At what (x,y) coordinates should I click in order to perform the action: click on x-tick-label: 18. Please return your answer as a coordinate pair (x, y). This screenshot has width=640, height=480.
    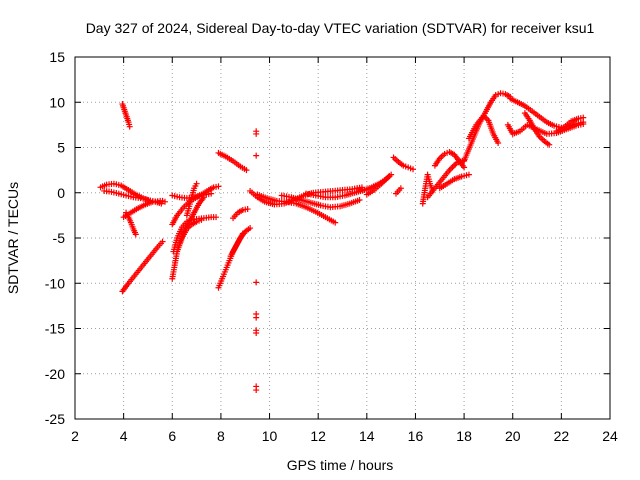
    Looking at the image, I should click on (464, 436).